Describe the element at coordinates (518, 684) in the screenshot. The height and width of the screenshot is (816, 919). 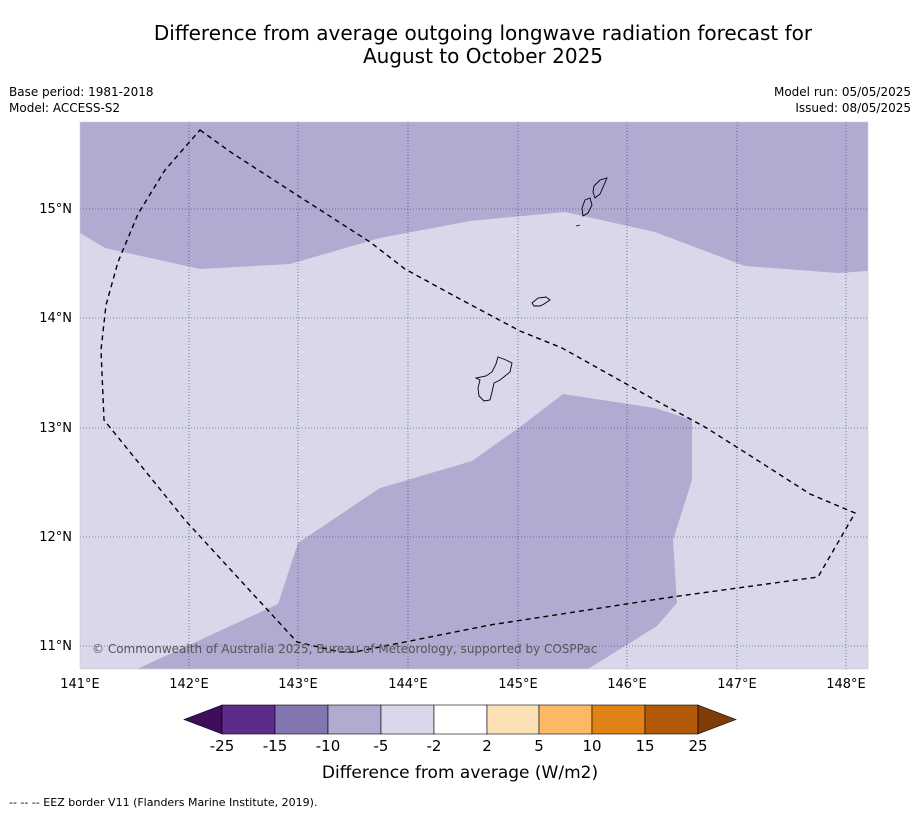
I see `lon-label: 145°E` at that location.